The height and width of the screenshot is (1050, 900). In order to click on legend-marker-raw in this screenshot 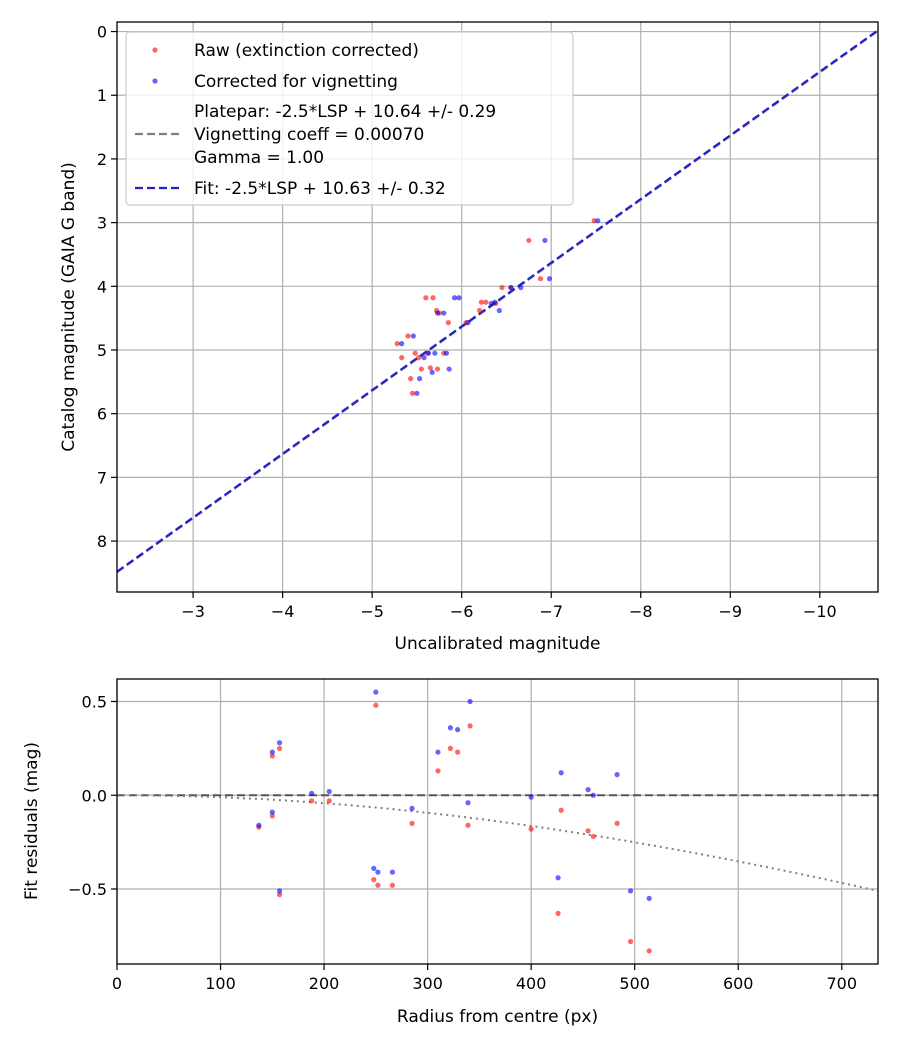, I will do `click(155, 50)`.